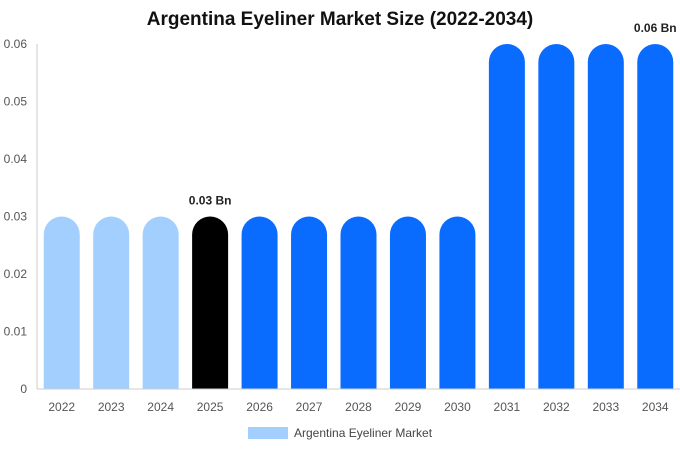 Image resolution: width=680 pixels, height=450 pixels. Describe the element at coordinates (160, 303) in the screenshot. I see `bar-2024` at that location.